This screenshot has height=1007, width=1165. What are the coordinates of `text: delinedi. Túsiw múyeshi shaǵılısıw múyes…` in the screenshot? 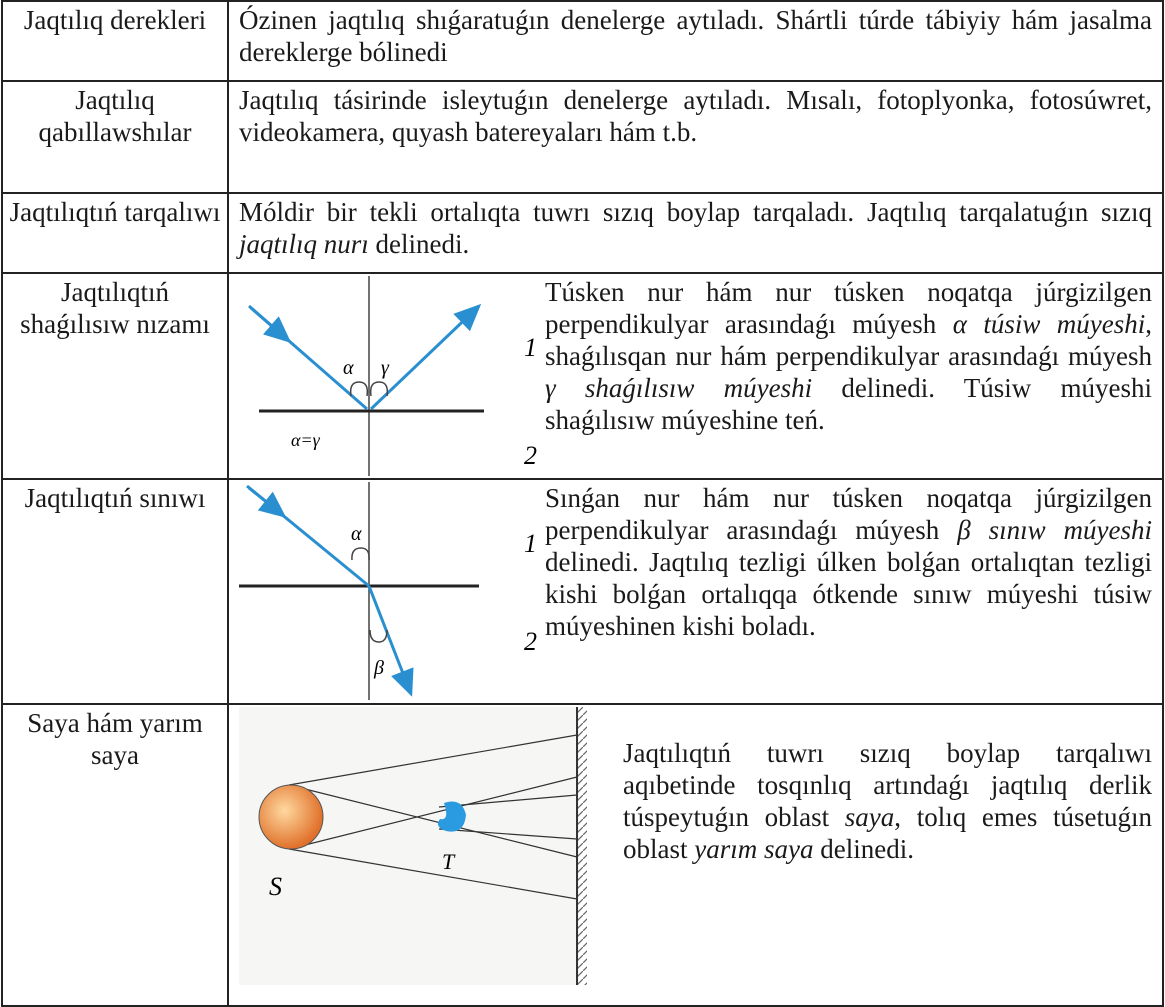 It's located at (848, 404).